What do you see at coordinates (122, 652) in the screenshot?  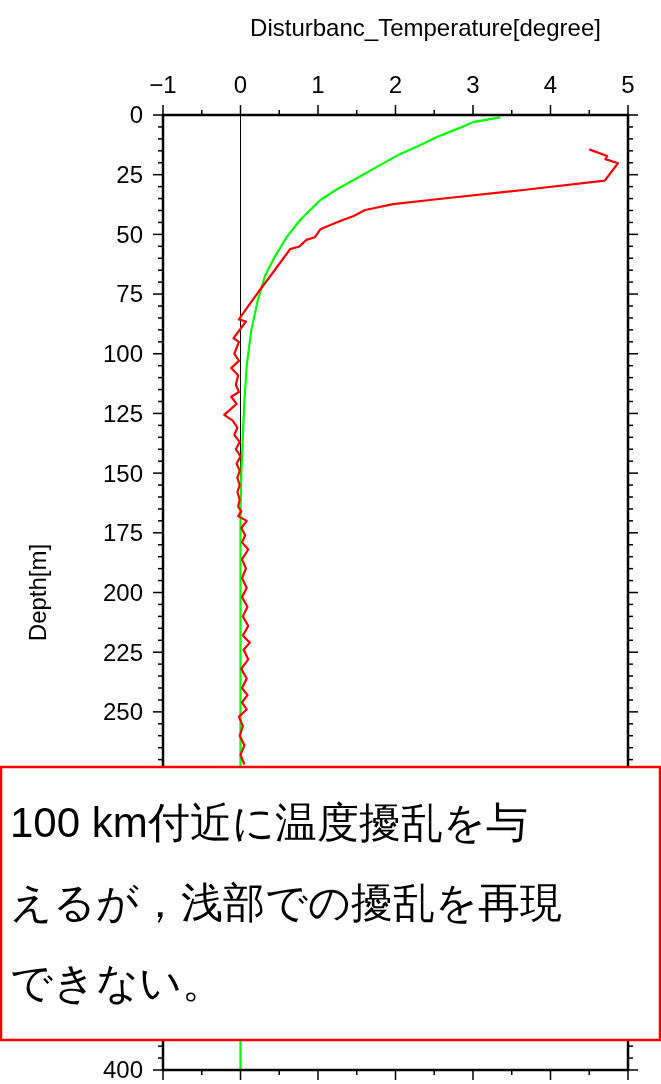 I see `y-tick-label: 225` at bounding box center [122, 652].